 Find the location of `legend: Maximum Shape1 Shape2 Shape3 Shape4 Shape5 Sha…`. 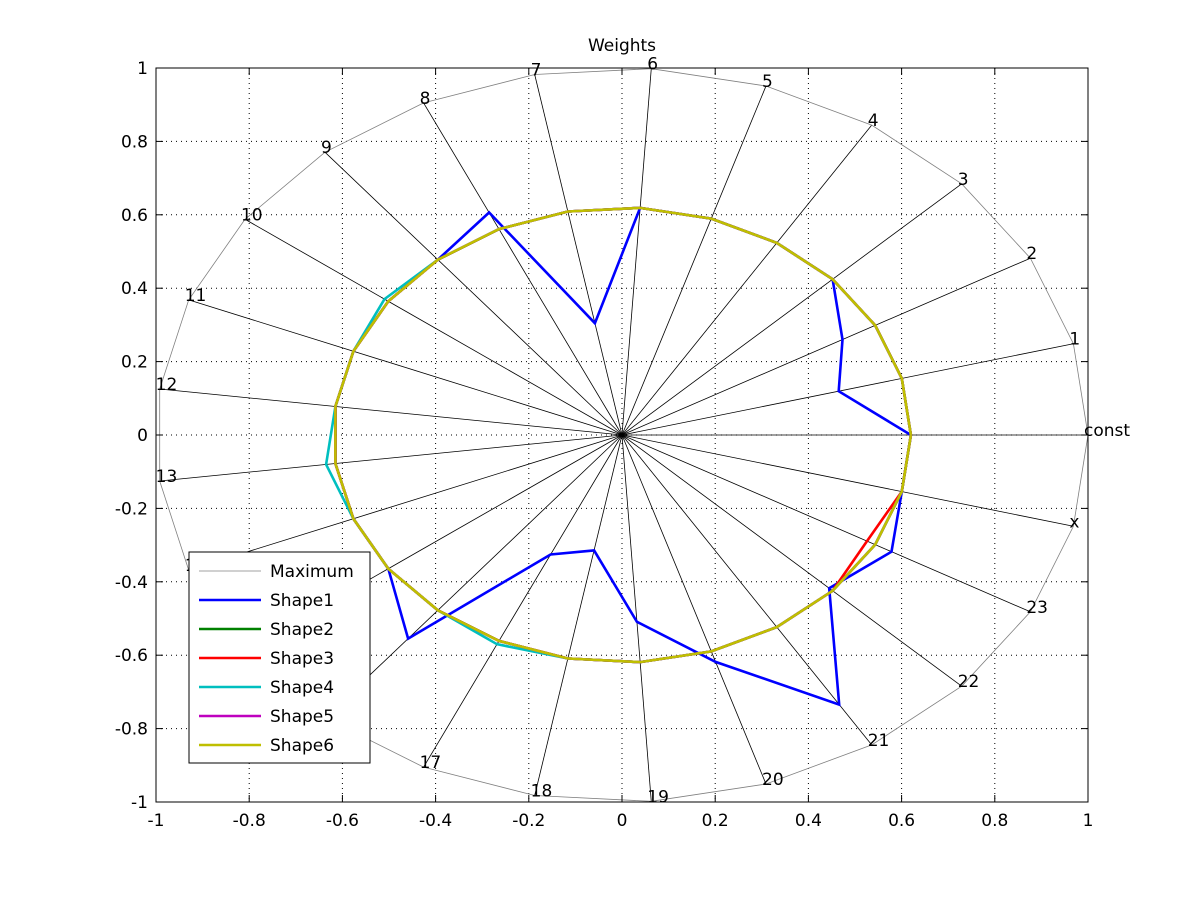

legend: Maximum Shape1 Shape2 Shape3 Shape4 Shape5 Sha… is located at coordinates (279, 657).